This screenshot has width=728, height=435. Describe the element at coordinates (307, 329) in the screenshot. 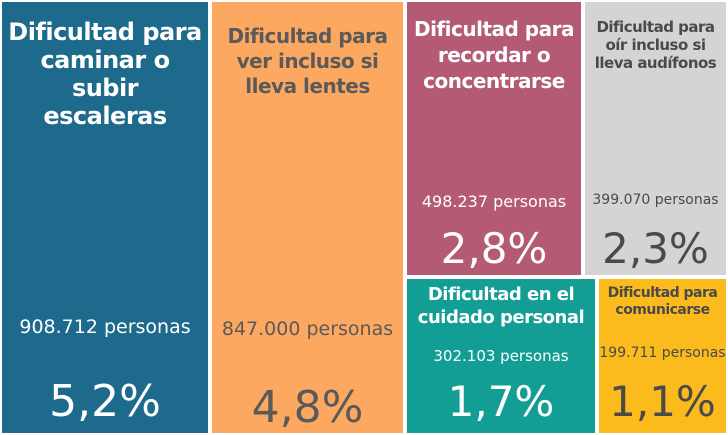

I see `tile-count: 847.000 personas` at that location.